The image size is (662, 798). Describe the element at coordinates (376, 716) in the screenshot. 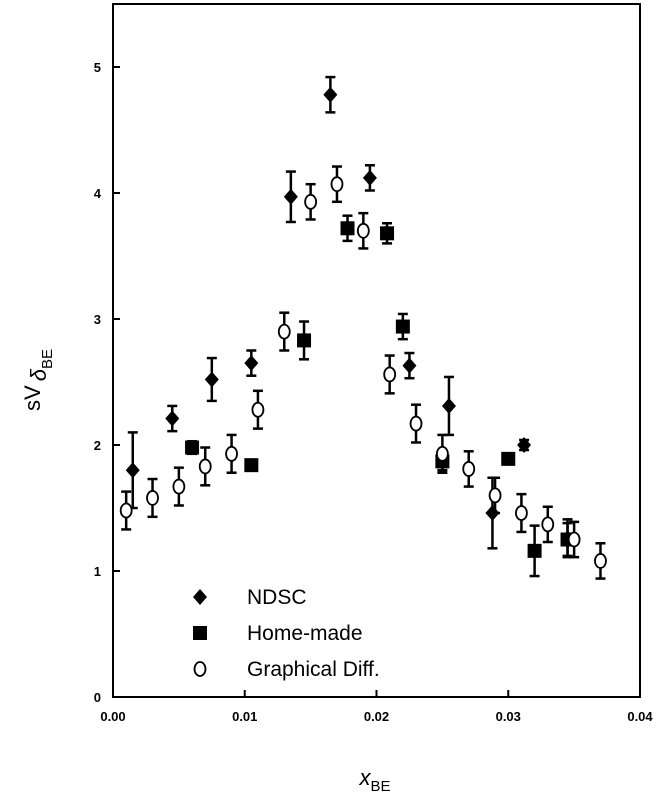

I see `x-tick-label: 0.02` at that location.